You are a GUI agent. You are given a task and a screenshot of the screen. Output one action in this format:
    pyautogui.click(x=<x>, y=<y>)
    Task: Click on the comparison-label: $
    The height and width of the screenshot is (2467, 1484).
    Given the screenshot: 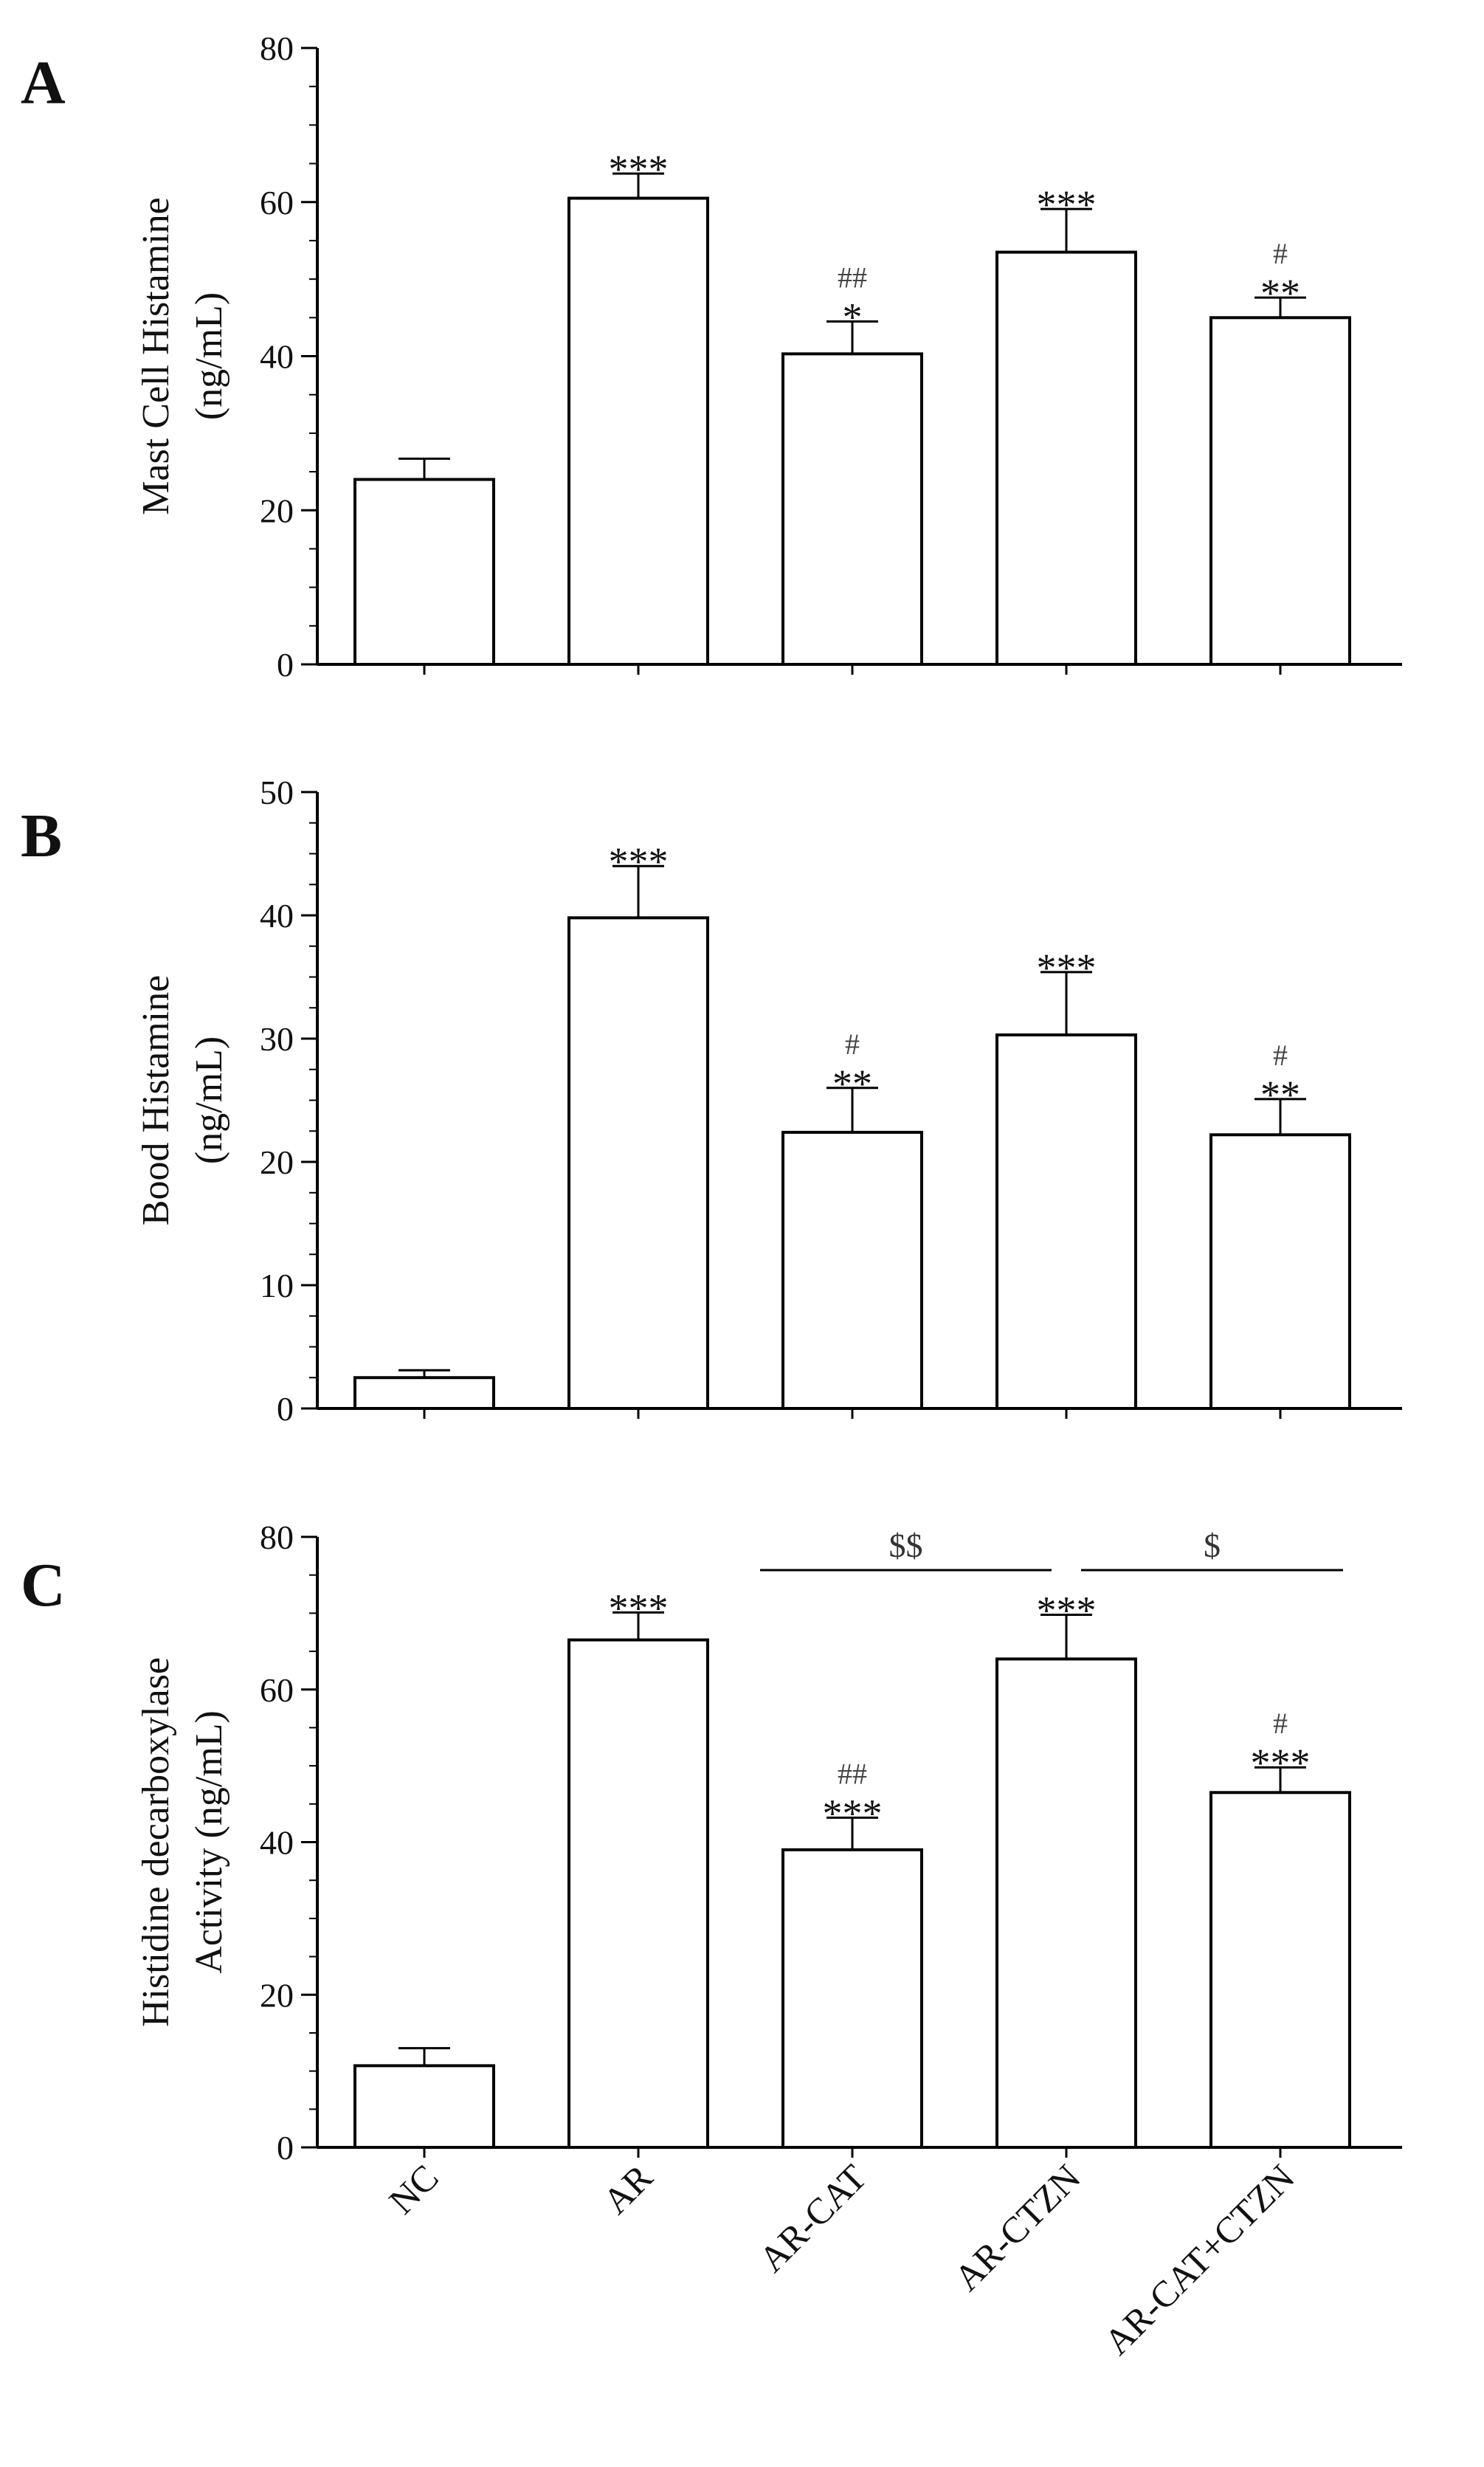 What is the action you would take?
    pyautogui.click(x=1212, y=1545)
    